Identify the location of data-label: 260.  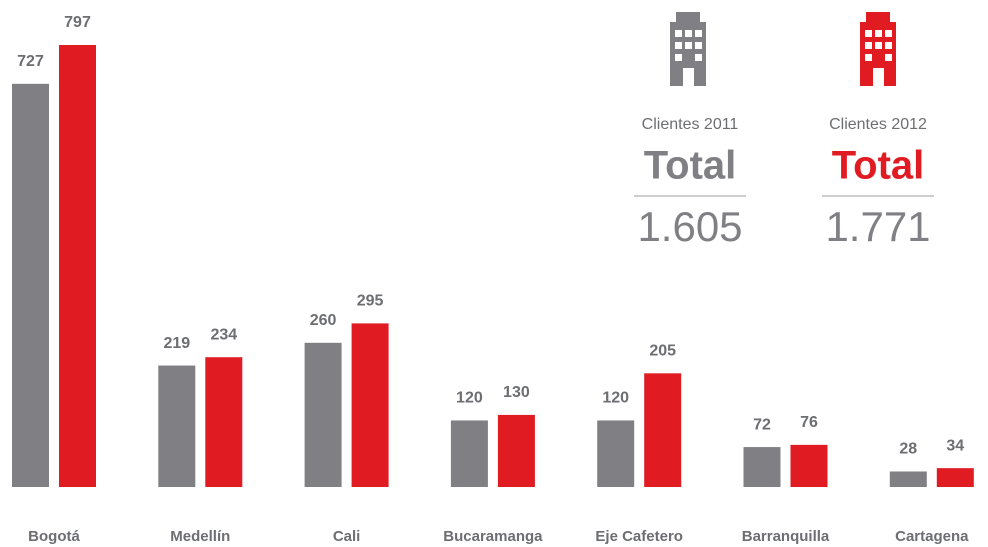
(323, 320).